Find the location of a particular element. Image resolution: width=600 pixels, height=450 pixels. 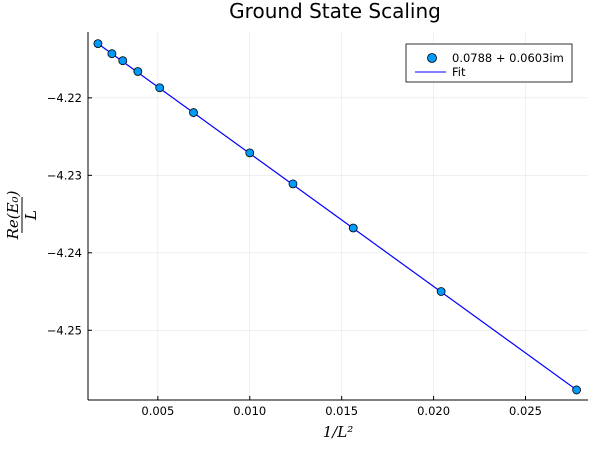

x-tick-label: 0.010 is located at coordinates (249, 411).